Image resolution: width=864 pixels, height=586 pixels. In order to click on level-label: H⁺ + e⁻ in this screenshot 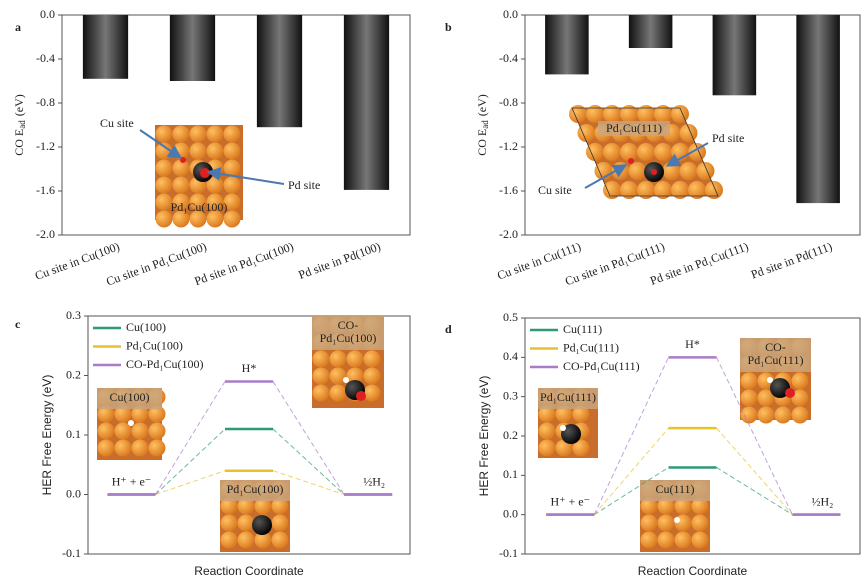, I will do `click(570, 501)`.